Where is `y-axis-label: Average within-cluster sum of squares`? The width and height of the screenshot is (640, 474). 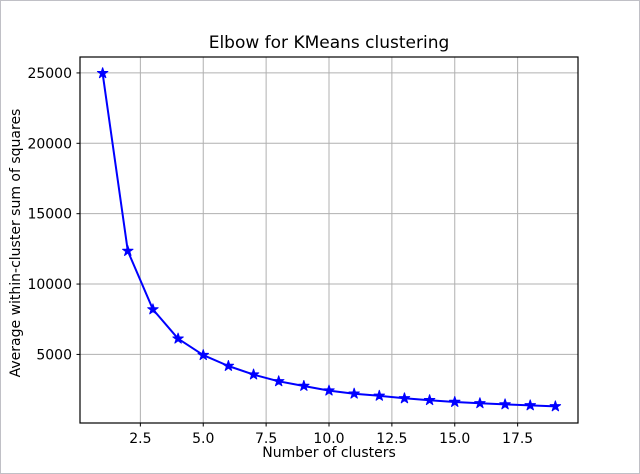 y-axis-label: Average within-cluster sum of squares is located at coordinates (16, 243).